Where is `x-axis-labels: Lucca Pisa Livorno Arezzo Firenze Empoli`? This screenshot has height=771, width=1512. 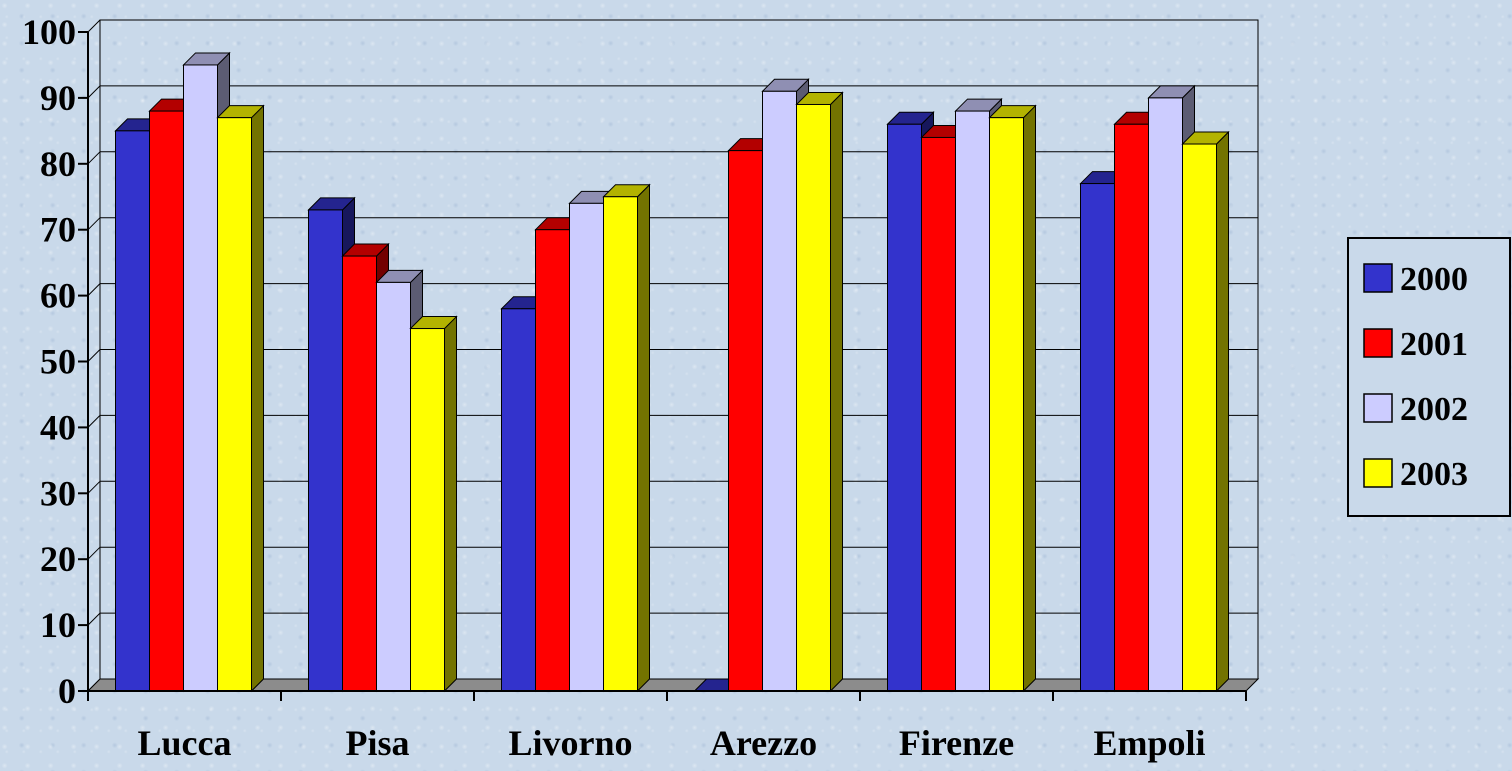 x-axis-labels: Lucca Pisa Livorno Arezzo Firenze Empoli is located at coordinates (672, 743).